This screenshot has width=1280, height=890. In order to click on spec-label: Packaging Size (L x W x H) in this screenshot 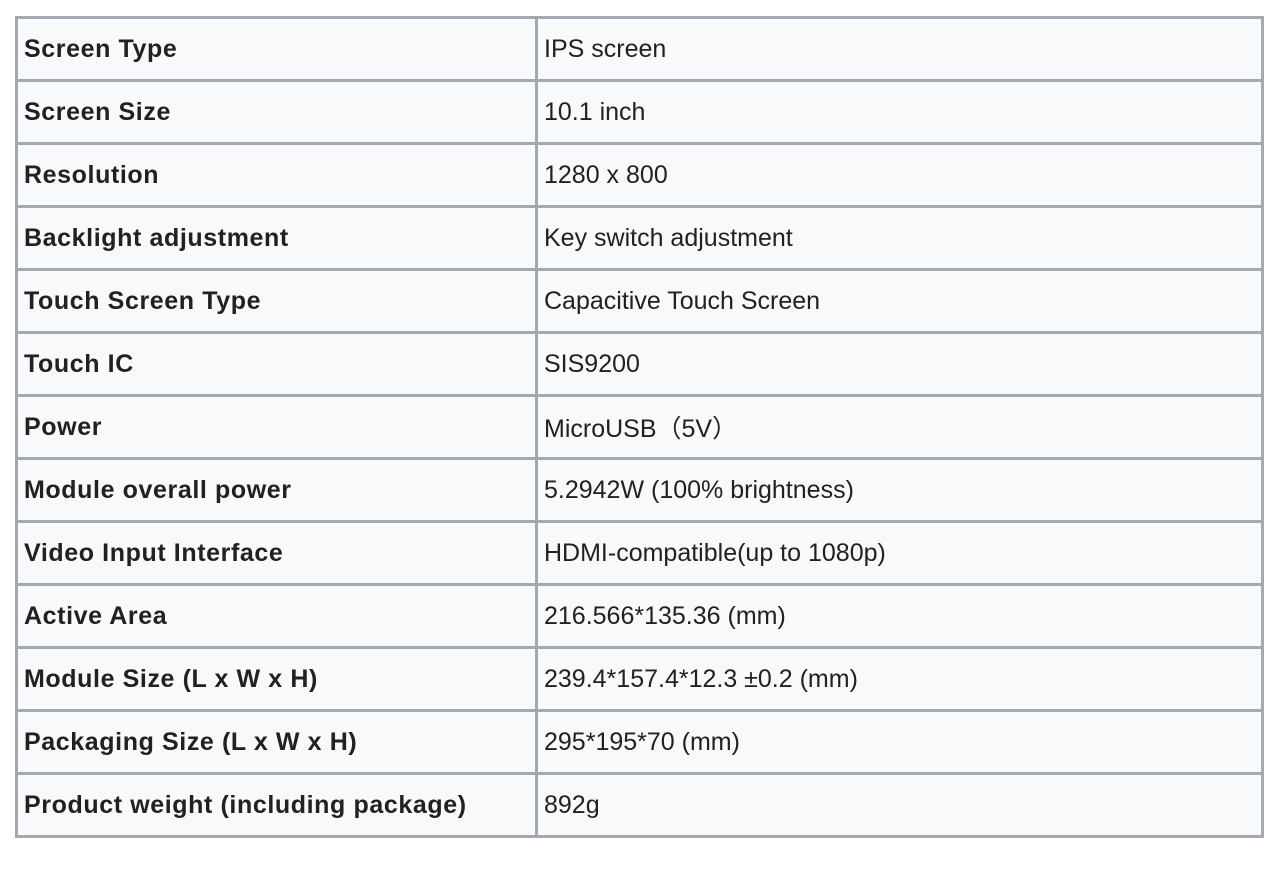, I will do `click(276, 742)`.